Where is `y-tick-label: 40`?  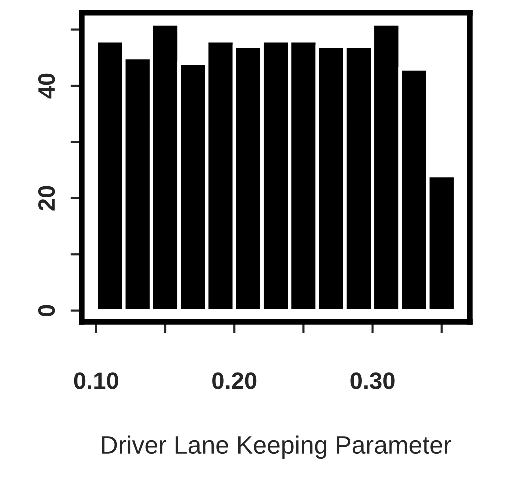 y-tick-label: 40 is located at coordinates (47, 86).